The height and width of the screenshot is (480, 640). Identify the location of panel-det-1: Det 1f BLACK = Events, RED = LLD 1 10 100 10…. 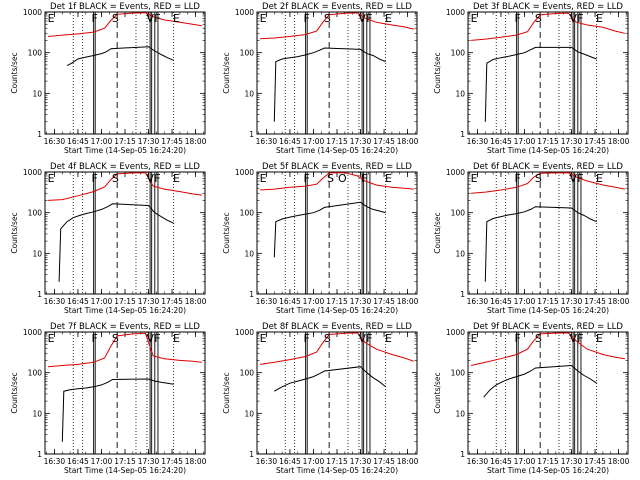
(108, 78).